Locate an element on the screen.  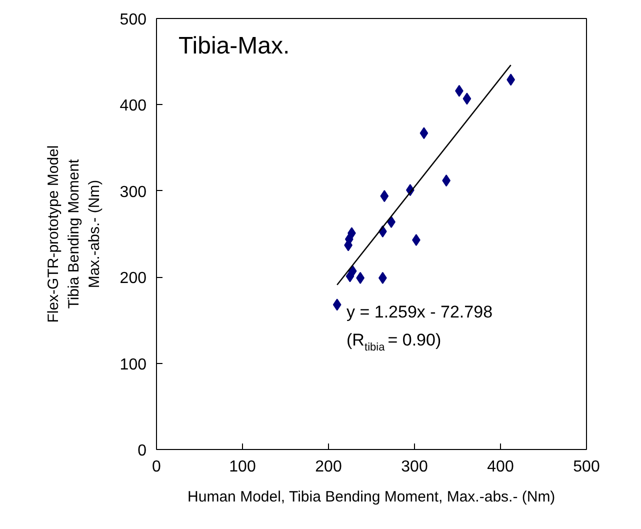
y-tick-label: 300 is located at coordinates (133, 192).